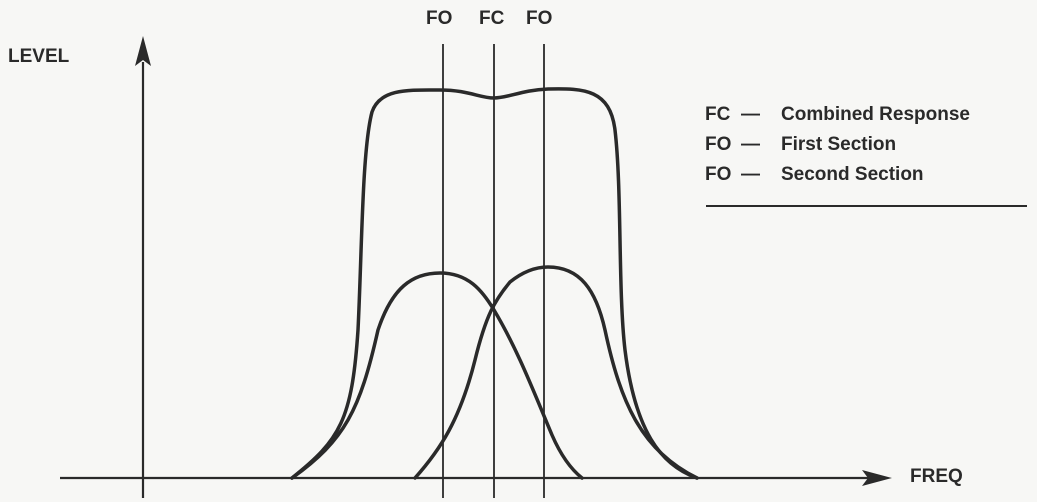  Describe the element at coordinates (877, 478) in the screenshot. I see `x-axis-arrowhead` at that location.